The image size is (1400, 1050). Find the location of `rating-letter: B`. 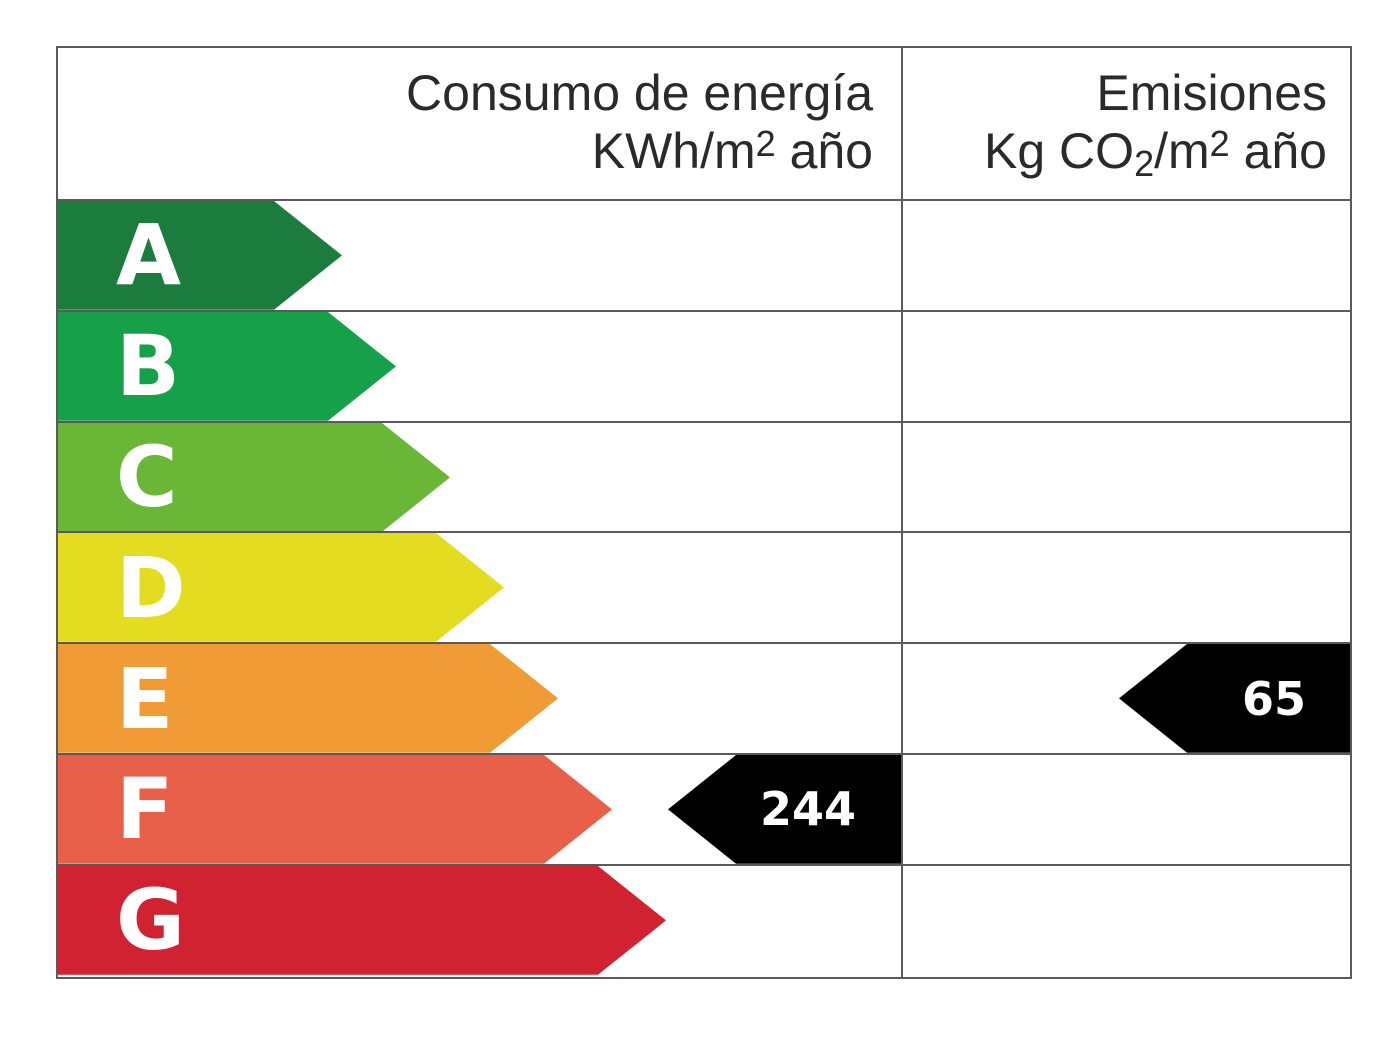

rating-letter: B is located at coordinates (148, 366).